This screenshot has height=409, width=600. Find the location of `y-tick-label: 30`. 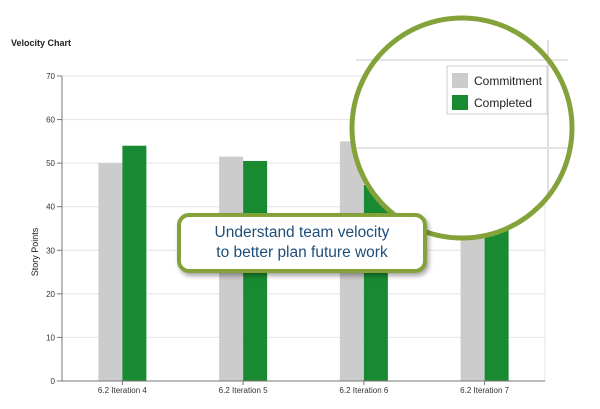

y-tick-label: 30 is located at coordinates (50, 250).